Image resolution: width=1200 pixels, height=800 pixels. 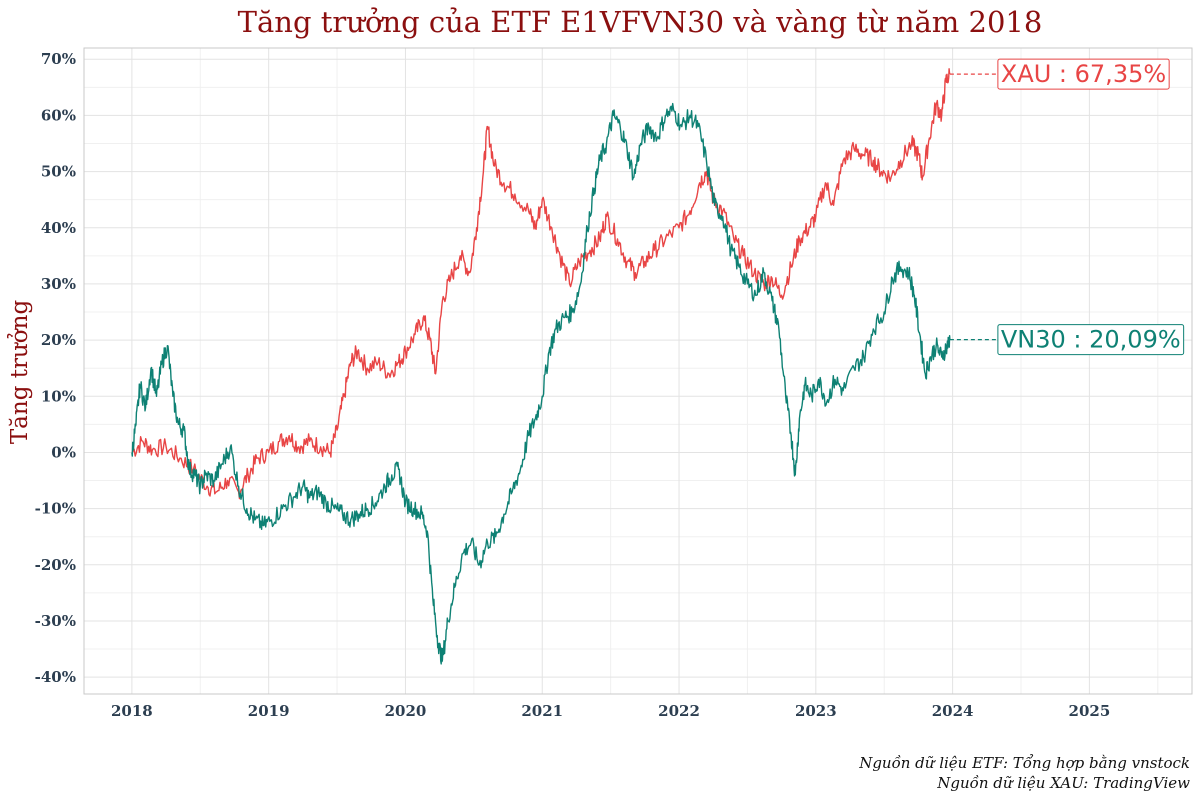 What do you see at coordinates (610, 711) in the screenshot?
I see `x-axis: 2018 2019 2020 2021 2022 2023 2024 2025` at bounding box center [610, 711].